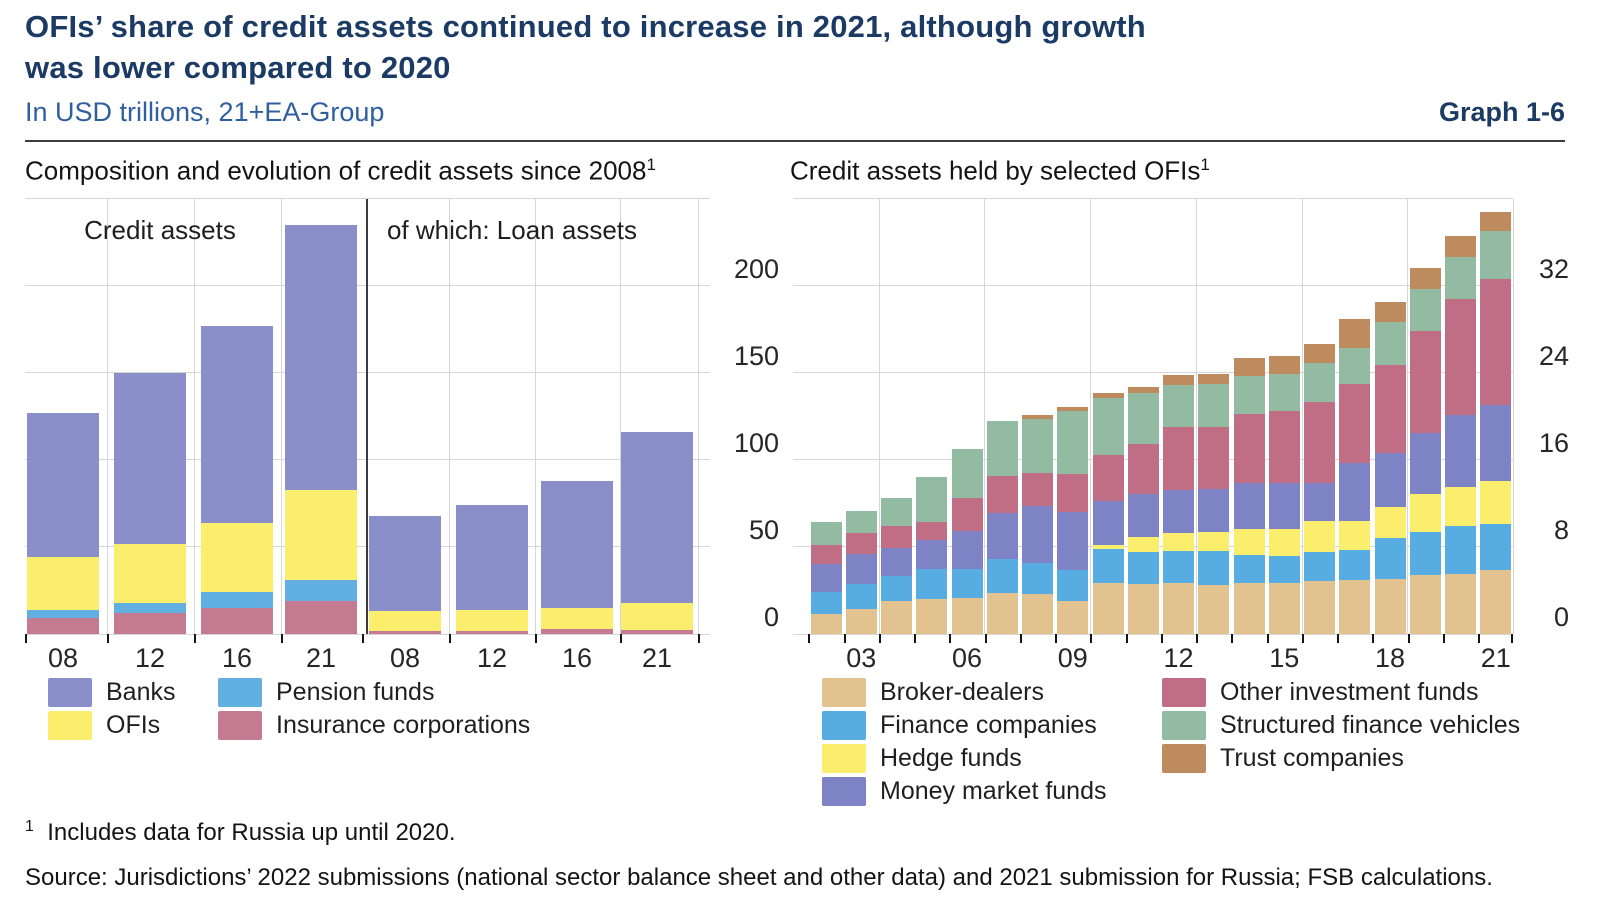 The image size is (1597, 906). I want to click on bar-segment-ofis, so click(577, 618).